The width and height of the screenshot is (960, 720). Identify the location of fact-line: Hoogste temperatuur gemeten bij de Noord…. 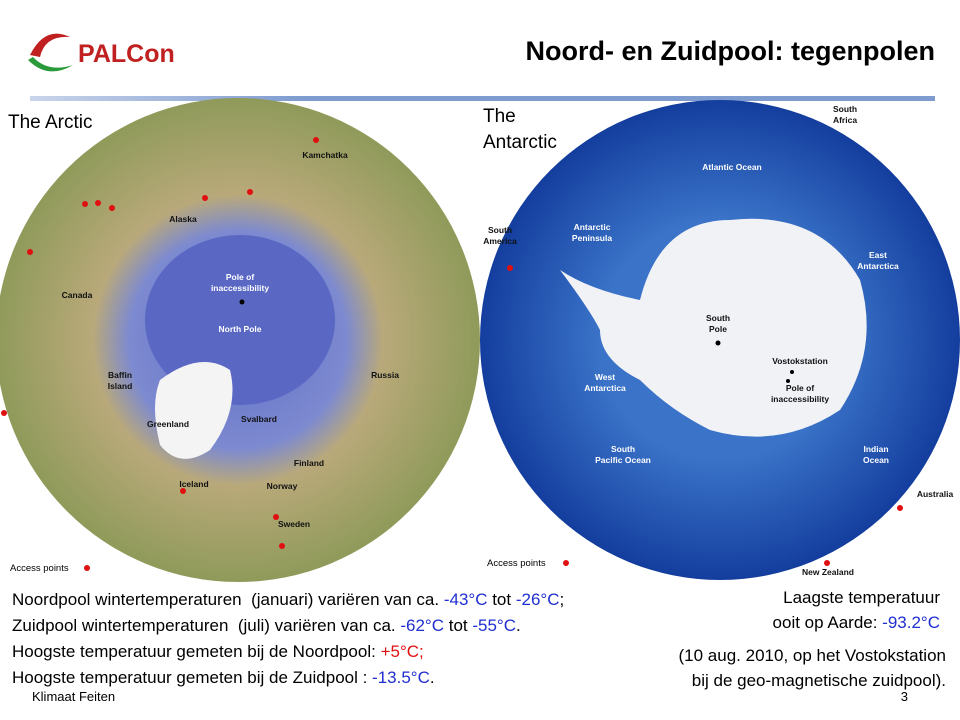
(288, 652).